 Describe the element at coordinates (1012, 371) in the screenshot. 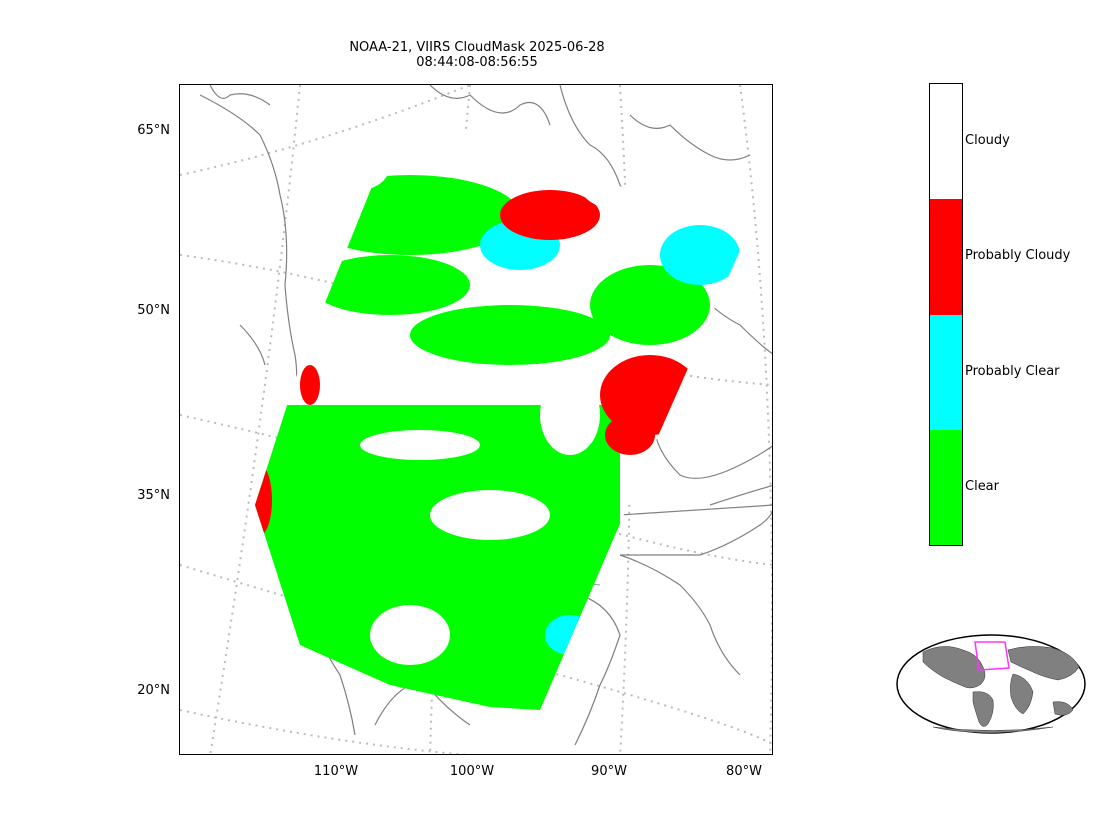

I see `colorbar-label-probably-clear: Probably Clear` at that location.